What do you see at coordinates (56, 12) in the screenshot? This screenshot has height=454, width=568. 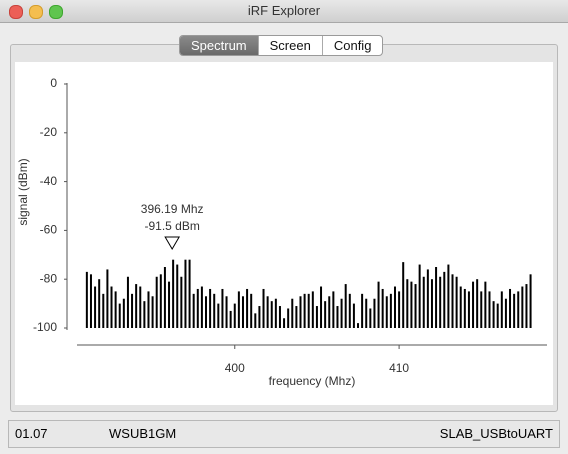 I see `zoom-button` at bounding box center [56, 12].